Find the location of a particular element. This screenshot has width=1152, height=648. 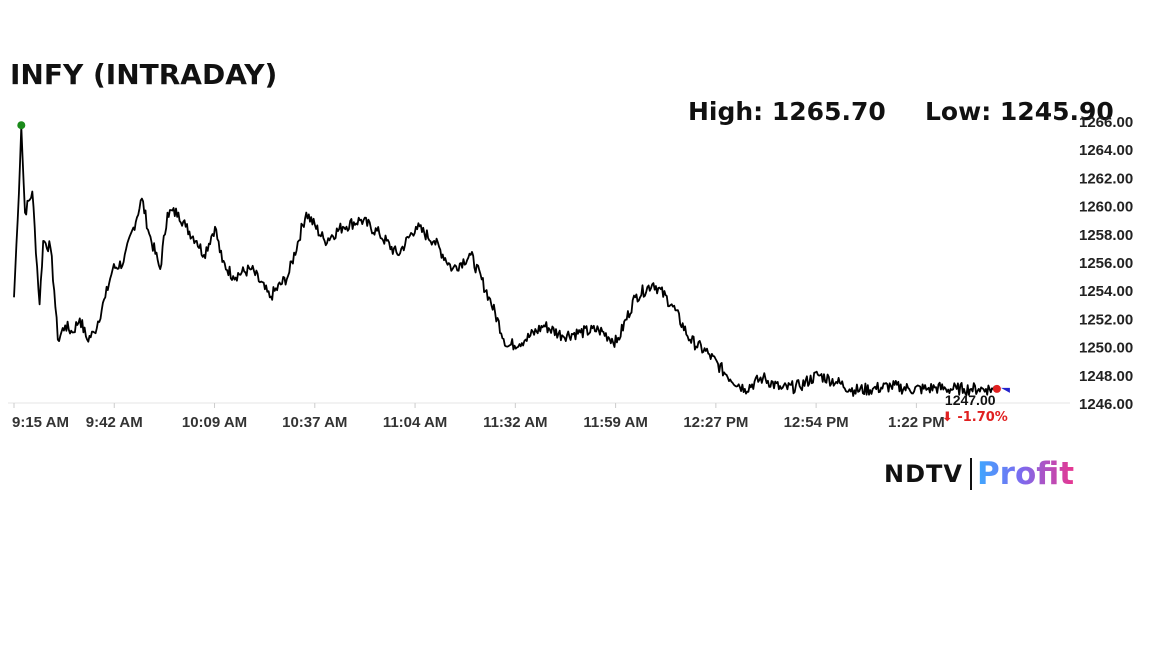

y-tick-label: 1256.00 is located at coordinates (1106, 263).